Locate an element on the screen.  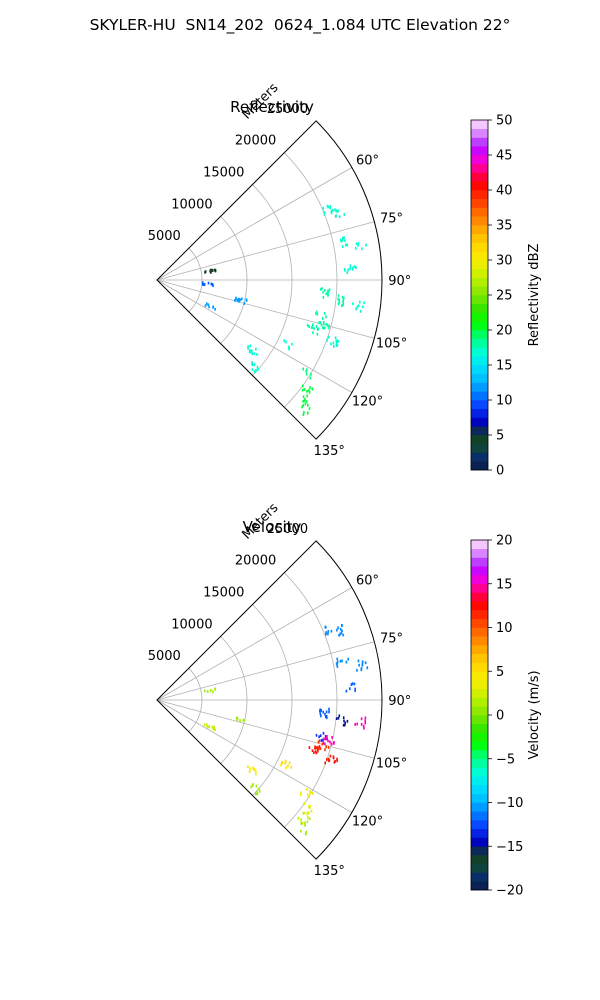
range-tick-label: 10000 is located at coordinates (191, 624).